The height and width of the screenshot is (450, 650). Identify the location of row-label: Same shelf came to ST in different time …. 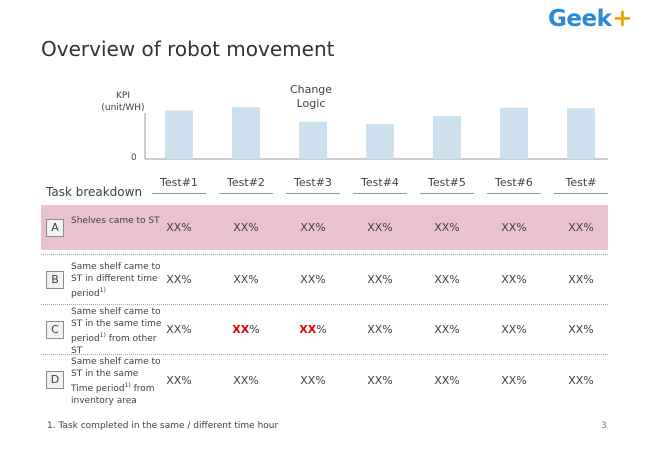
(117, 281).